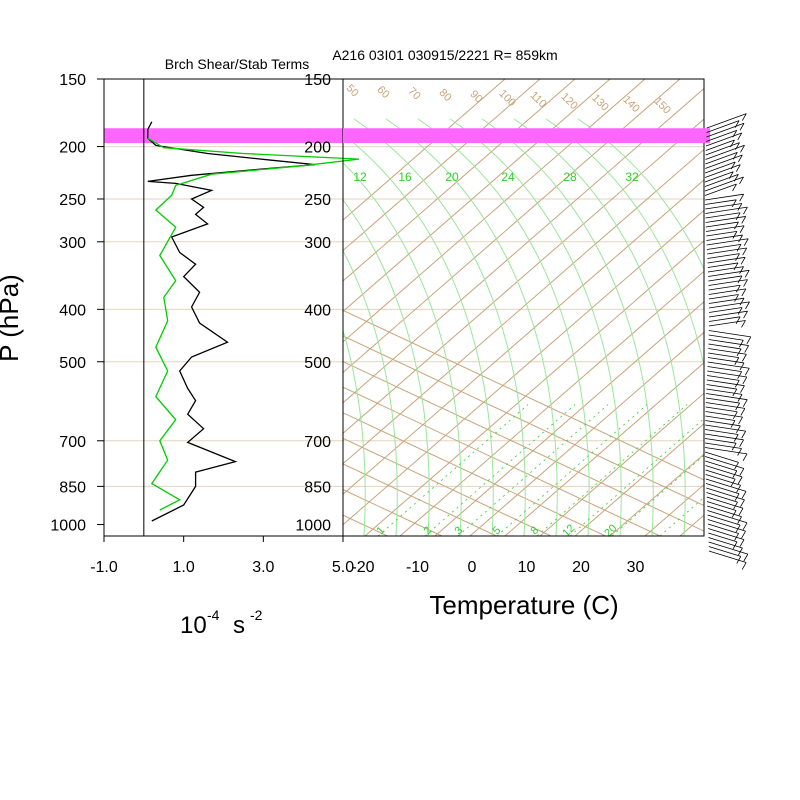 Image resolution: width=800 pixels, height=800 pixels. Describe the element at coordinates (538, 99) in the screenshot. I see `dry-adiabat-label: 110` at that location.